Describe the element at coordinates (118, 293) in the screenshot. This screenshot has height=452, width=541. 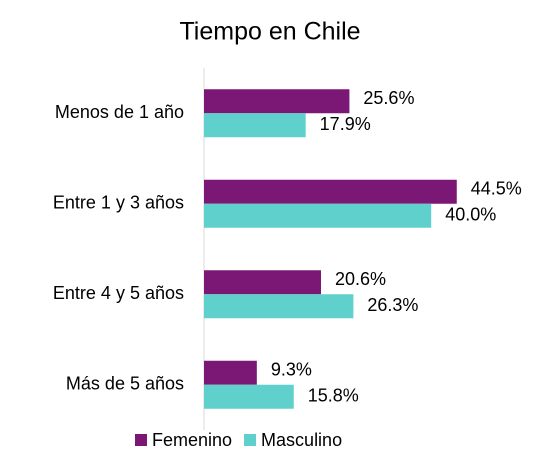
I see `y-tick-label: Entre 4 y 5 años` at that location.